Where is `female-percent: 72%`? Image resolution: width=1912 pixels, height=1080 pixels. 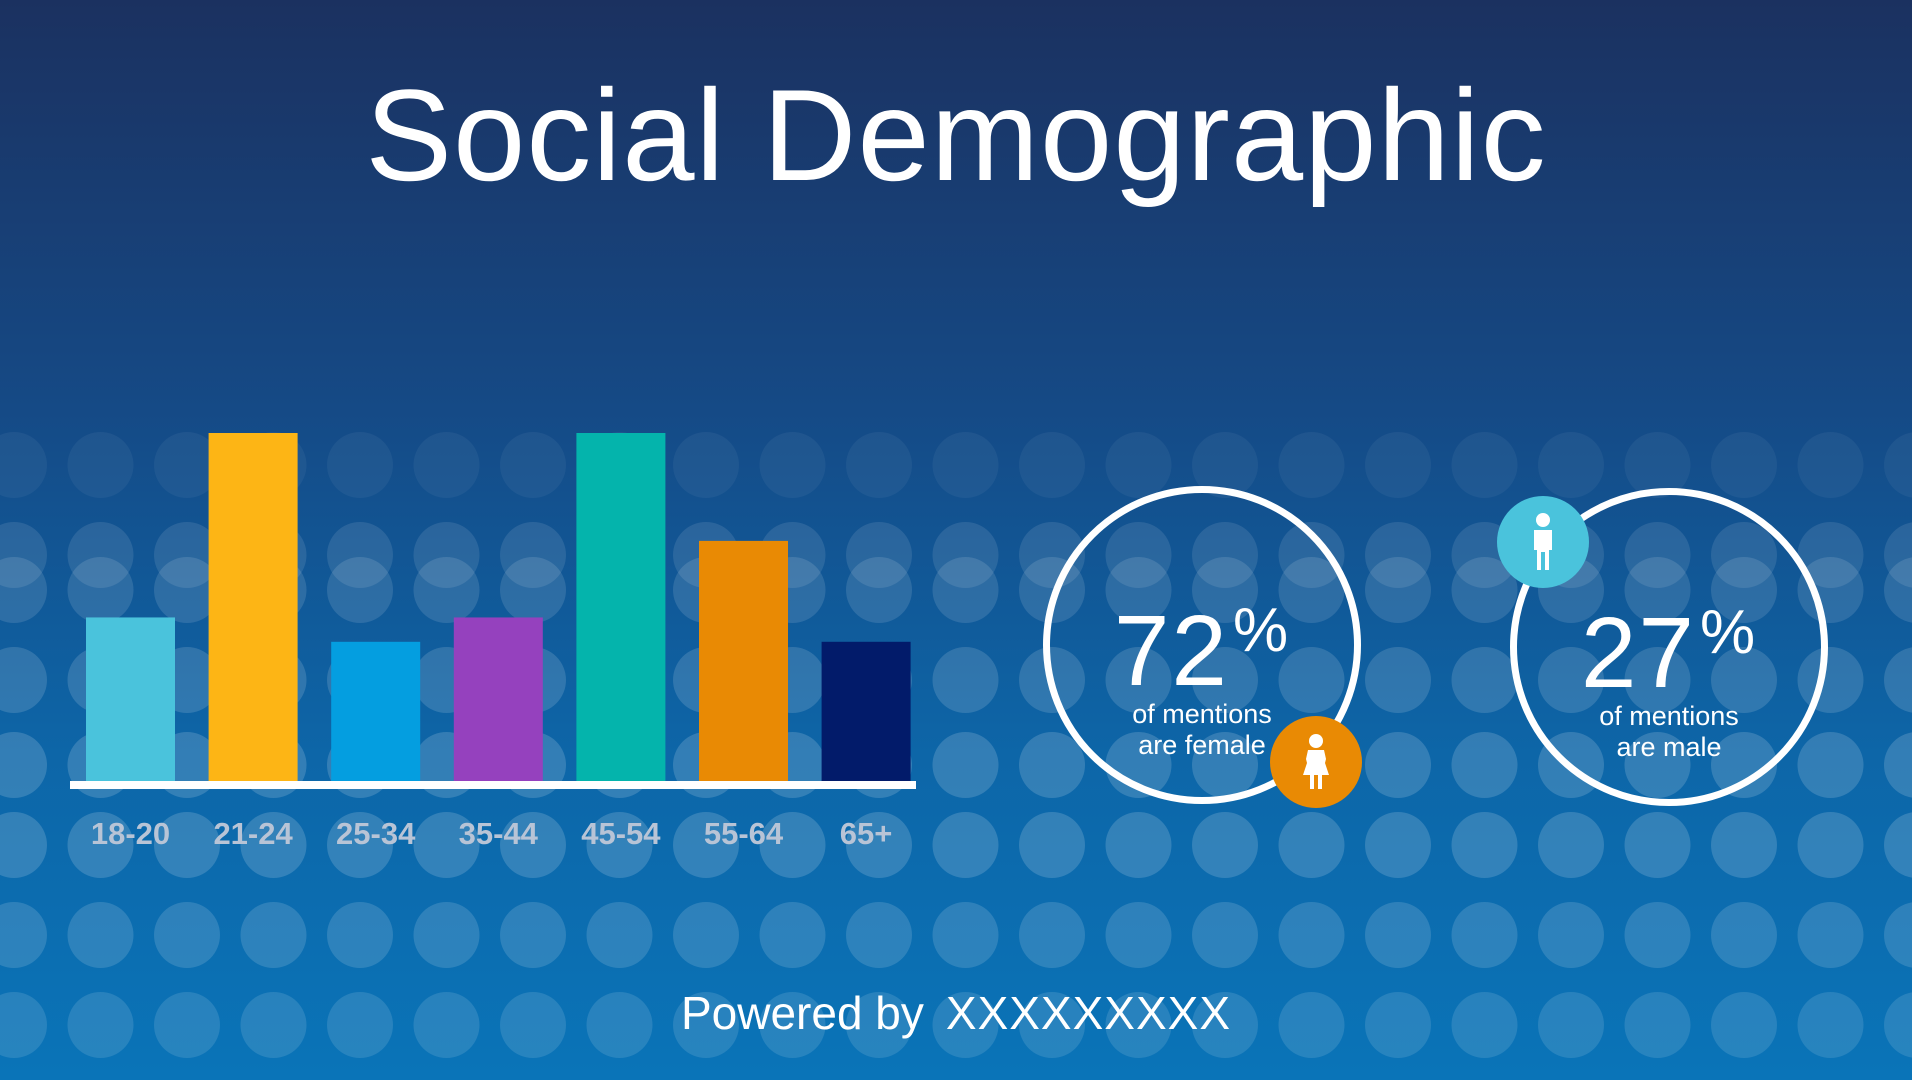
female-percent: 72% is located at coordinates (1202, 641).